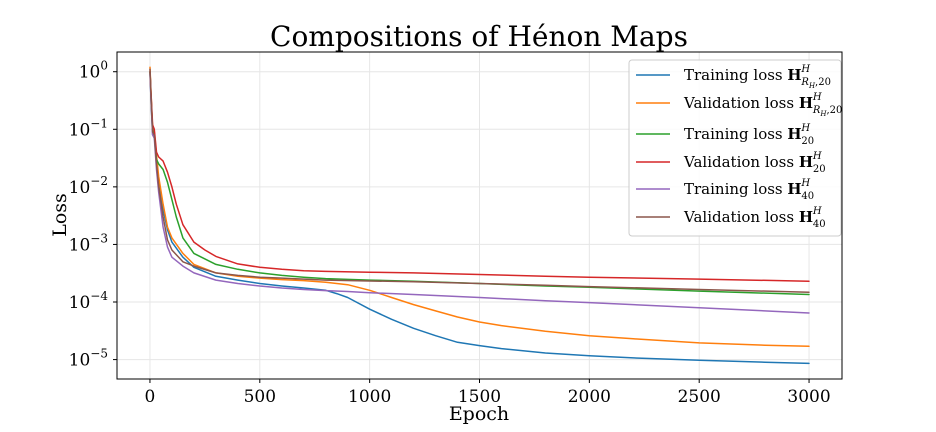 Image resolution: width=936 pixels, height=432 pixels. I want to click on x-tick-label: 1500, so click(479, 397).